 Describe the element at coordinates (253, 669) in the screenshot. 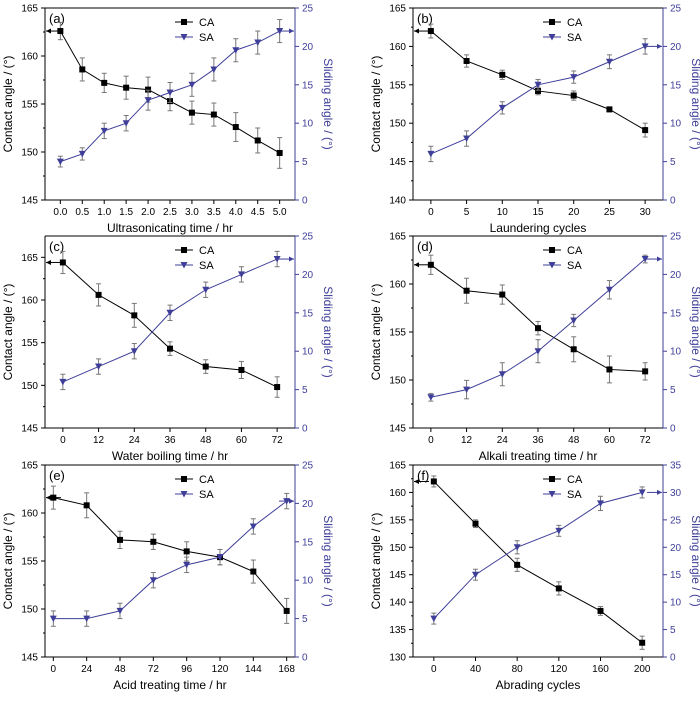

I see `x-tick-label: 144` at that location.